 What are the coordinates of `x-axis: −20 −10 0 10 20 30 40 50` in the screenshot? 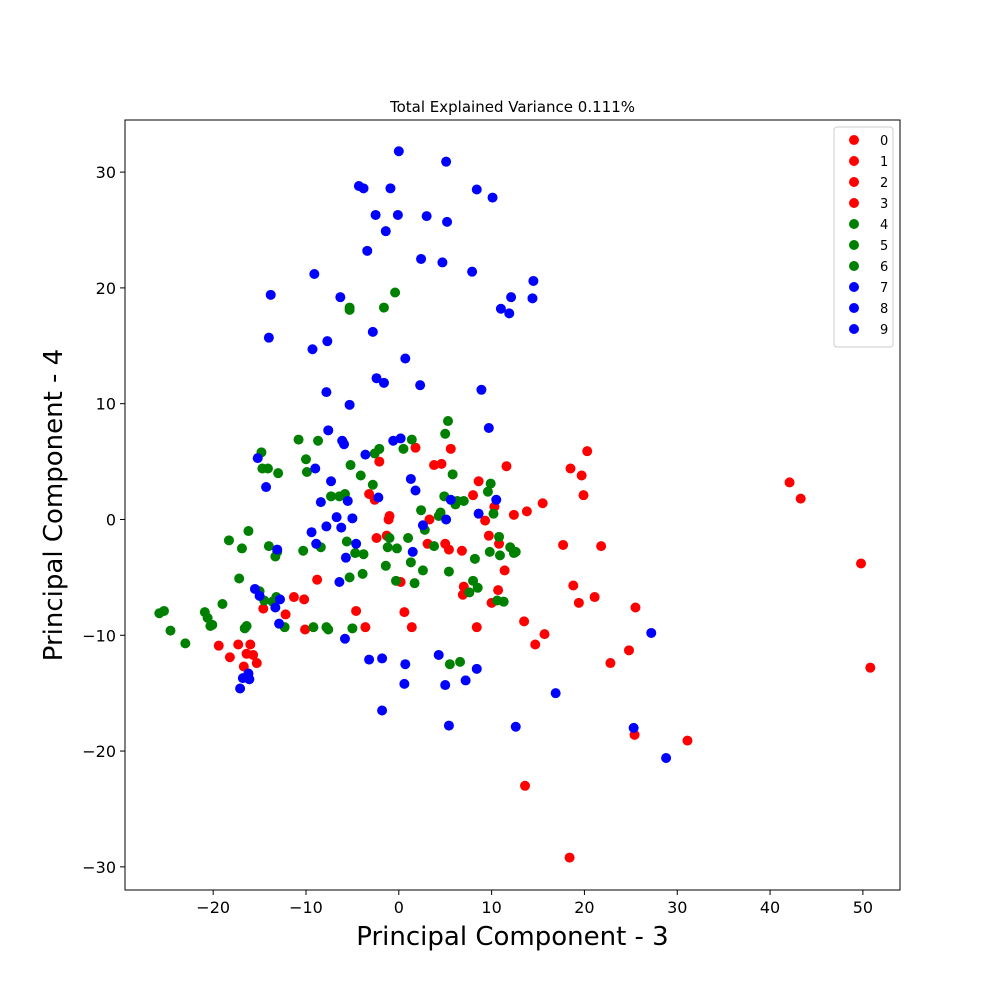 It's located at (534, 903).